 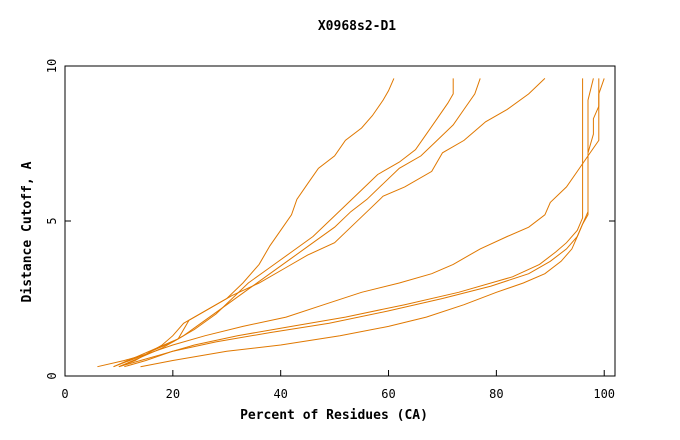 What do you see at coordinates (496, 394) in the screenshot?
I see `x-tick-label: 80` at bounding box center [496, 394].